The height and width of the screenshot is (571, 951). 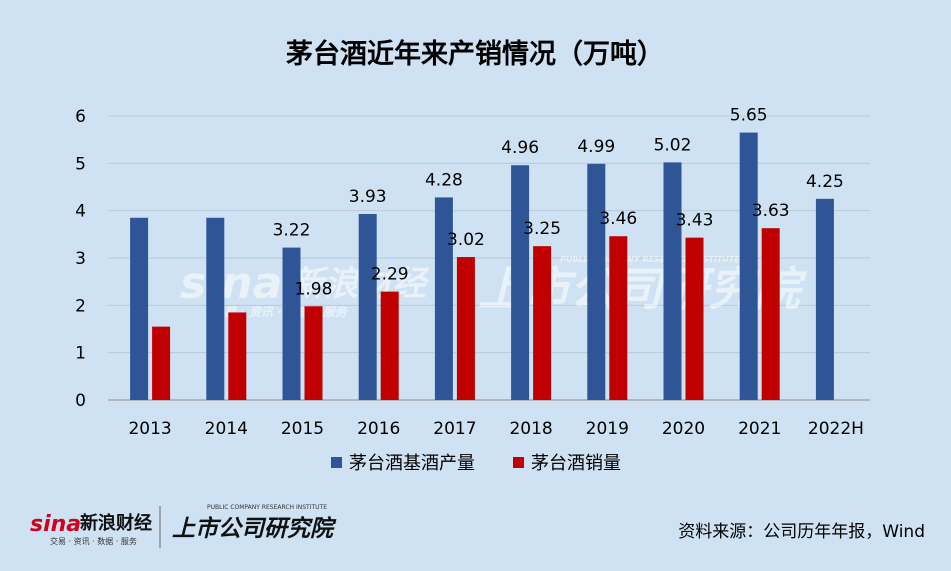 What do you see at coordinates (226, 429) in the screenshot?
I see `x-tick-label: 2014` at bounding box center [226, 429].